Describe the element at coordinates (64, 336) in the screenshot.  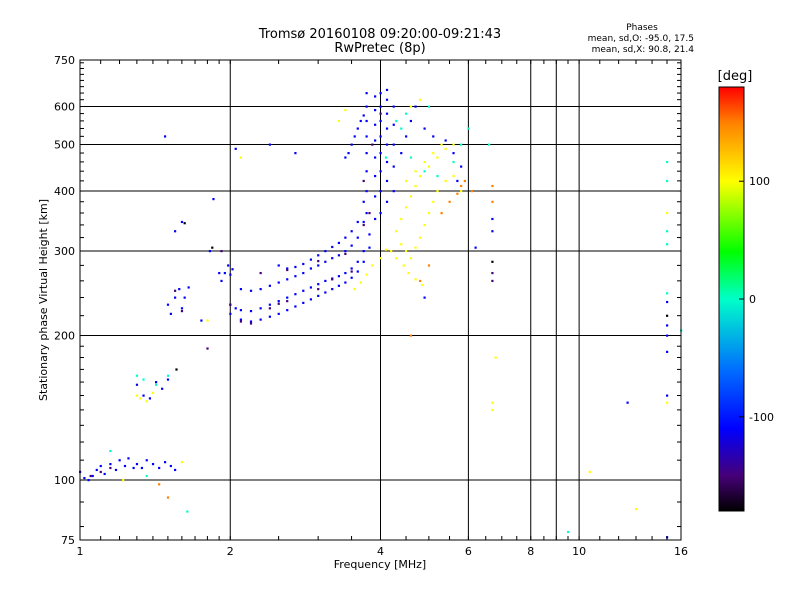
I see `y-tick-label: 200` at that location.